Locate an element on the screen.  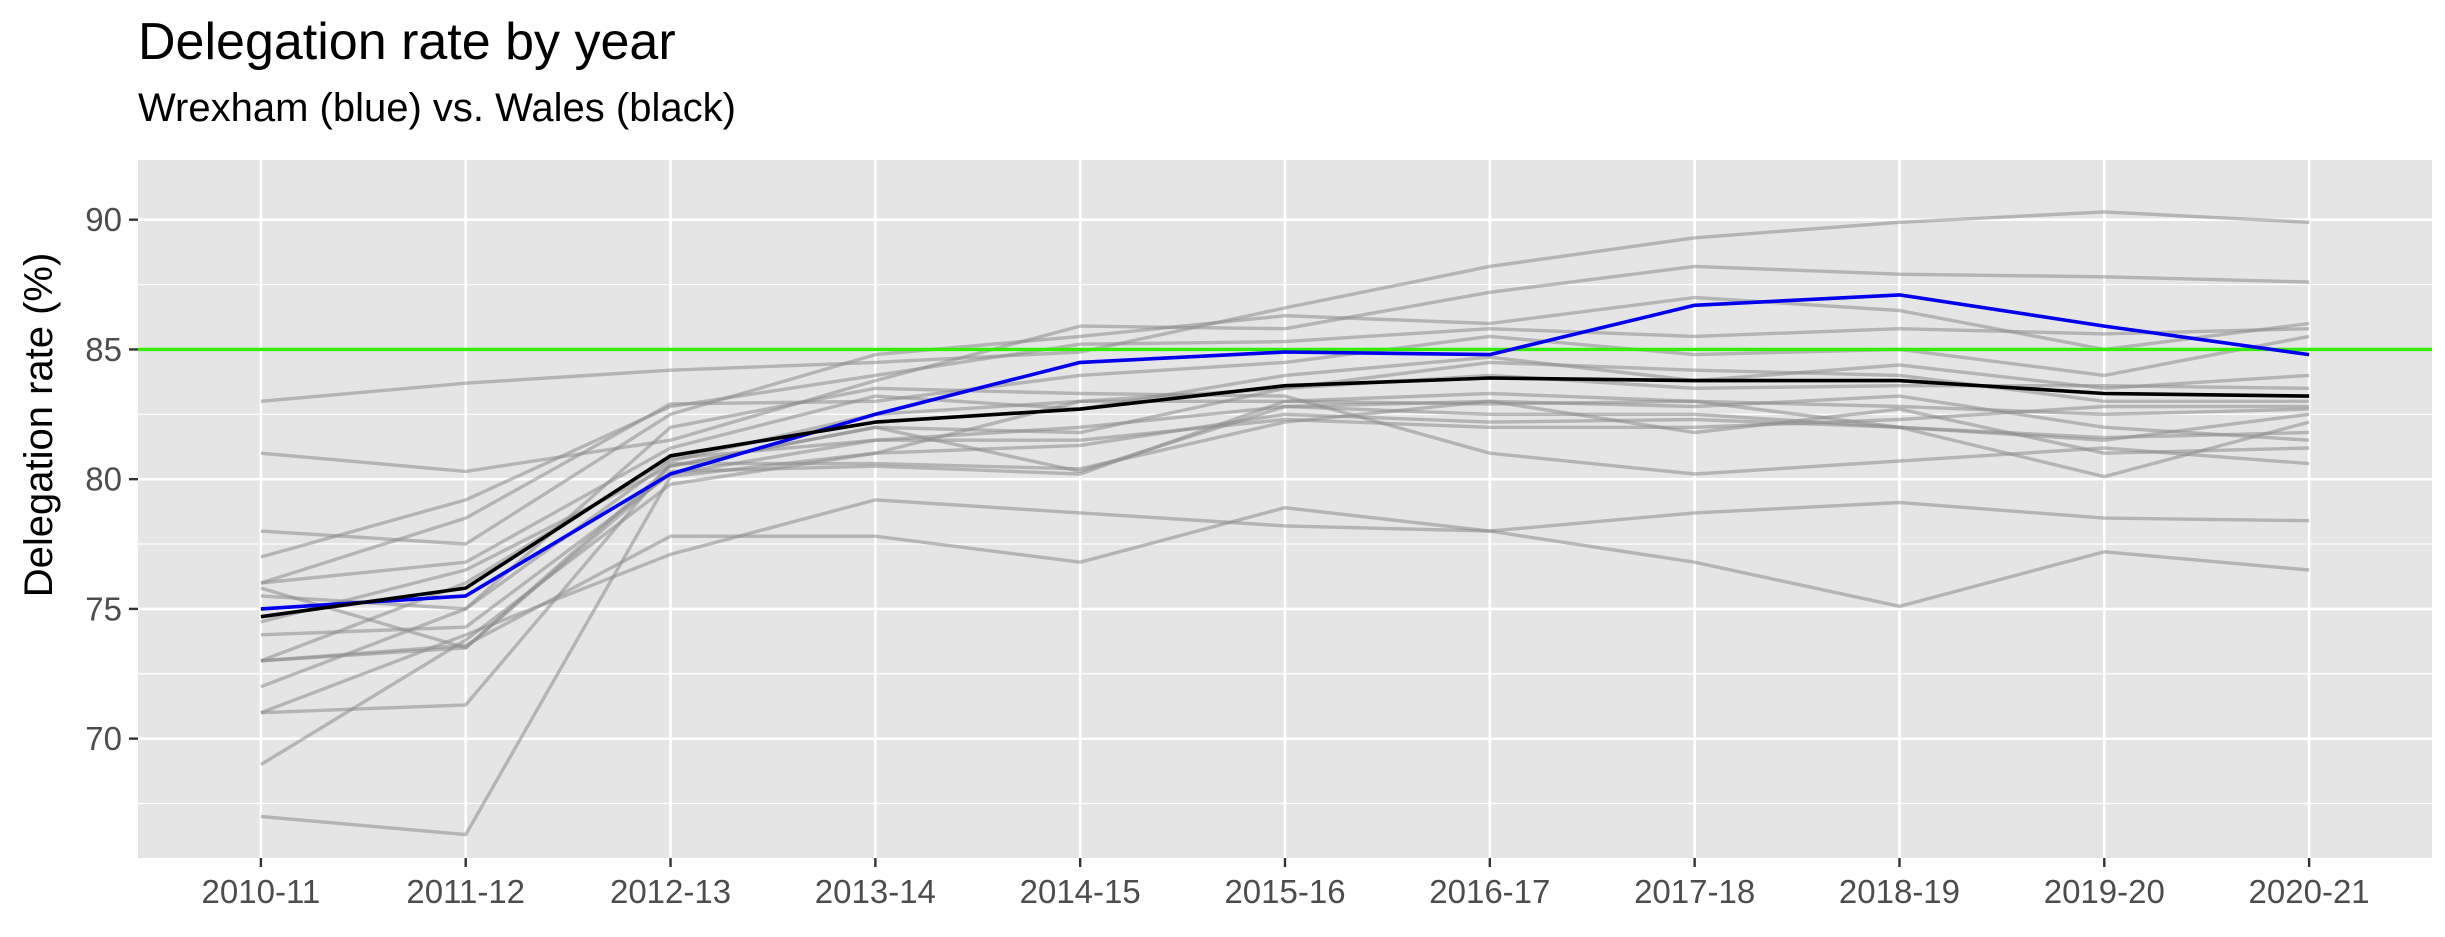
x-tick-label: 2019-20 is located at coordinates (2104, 891).